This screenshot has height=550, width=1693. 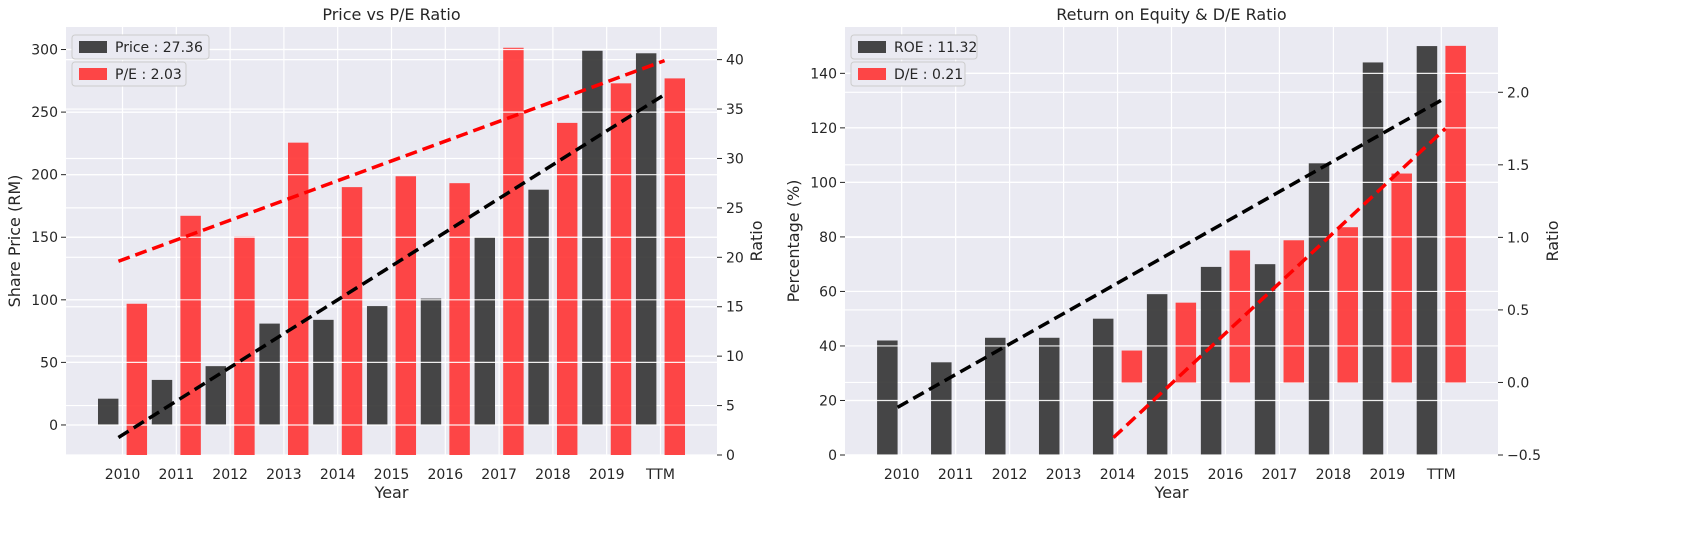 I want to click on tick-label-right: 1.0, so click(x=1518, y=238).